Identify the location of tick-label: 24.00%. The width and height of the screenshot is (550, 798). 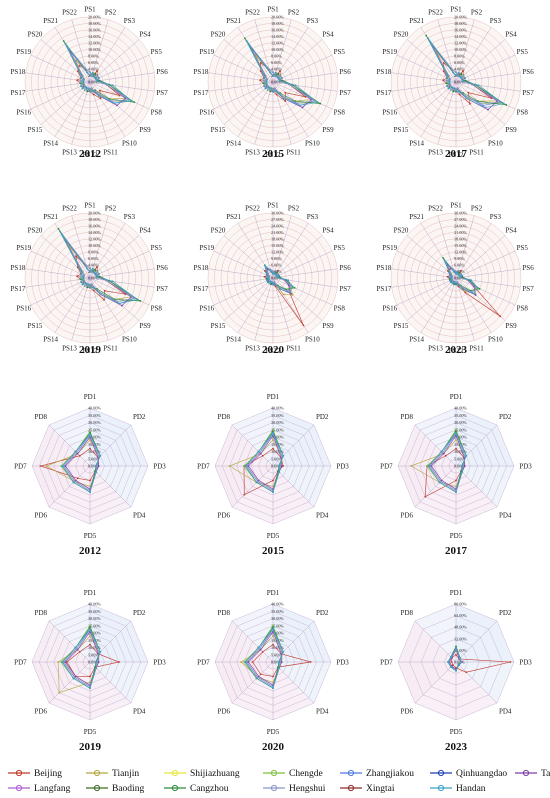
(277, 226).